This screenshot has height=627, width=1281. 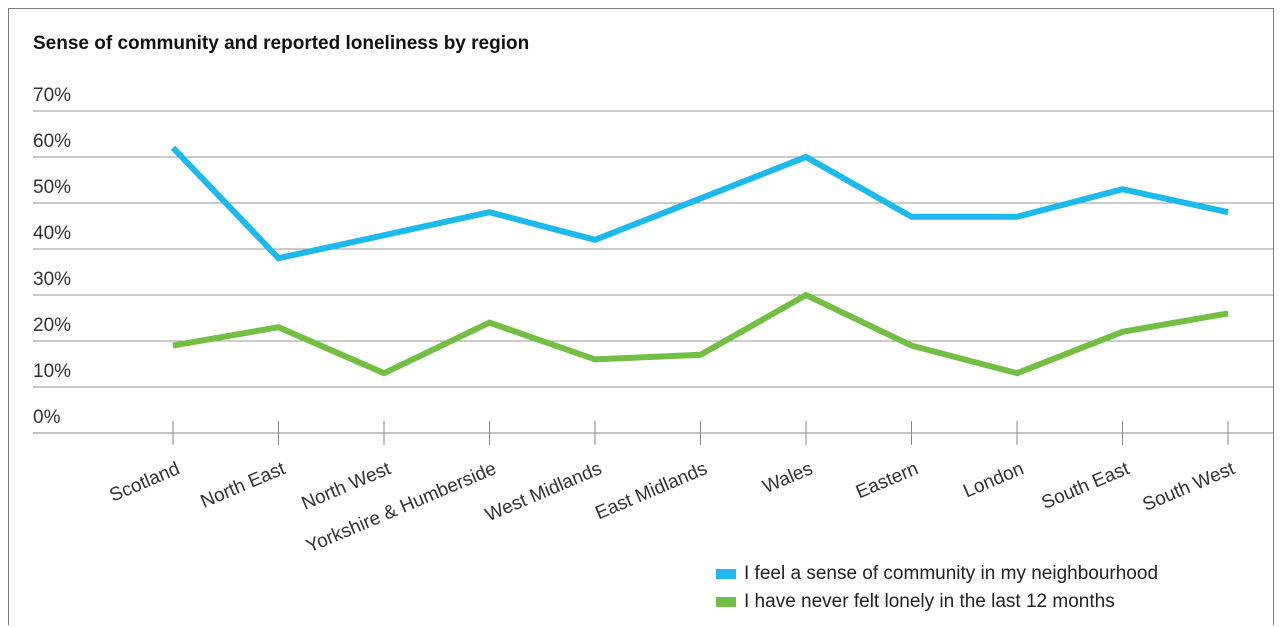 I want to click on x-tick-label: Yorkshire & Humberside, so click(x=401, y=507).